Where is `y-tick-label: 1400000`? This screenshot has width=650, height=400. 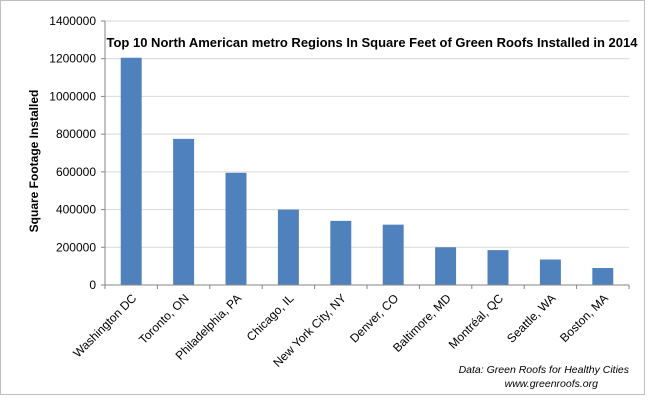
y-tick-label: 1400000 is located at coordinates (72, 21).